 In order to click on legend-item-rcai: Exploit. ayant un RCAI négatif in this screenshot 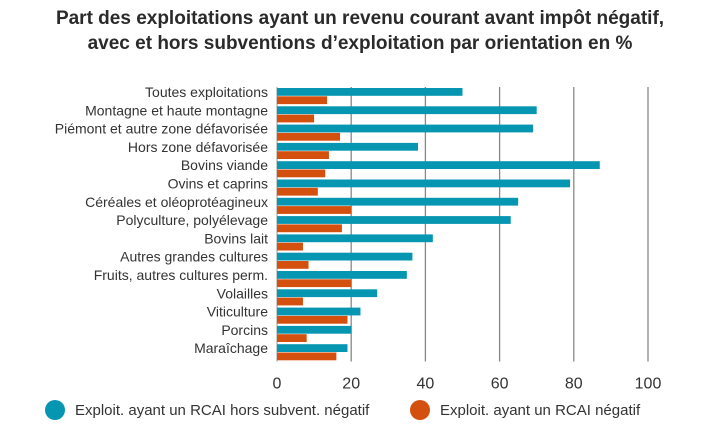, I will do `click(525, 410)`.